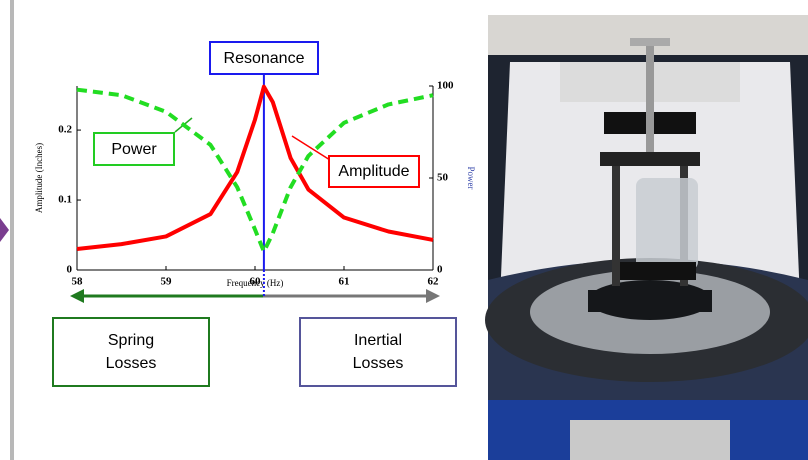 This screenshot has width=808, height=460. What do you see at coordinates (12, 230) in the screenshot?
I see `side-bar` at bounding box center [12, 230].